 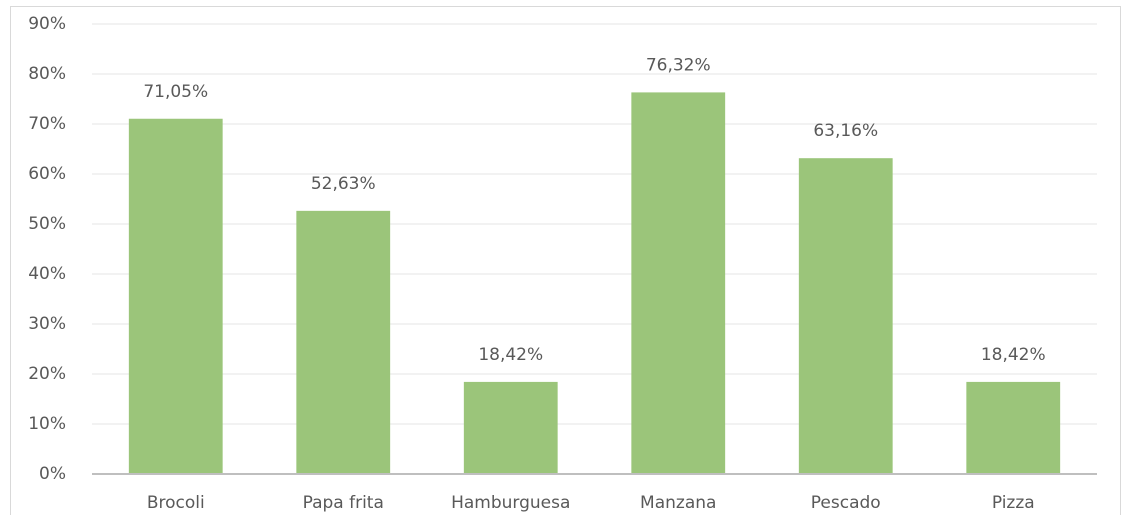 I want to click on x-tick-label: Papa frita, so click(x=343, y=503).